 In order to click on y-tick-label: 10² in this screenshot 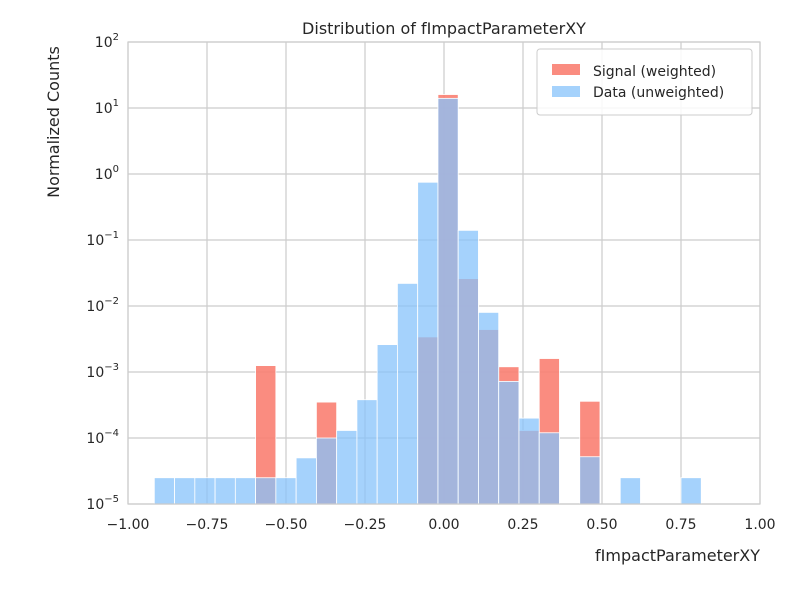, I will do `click(107, 41)`.